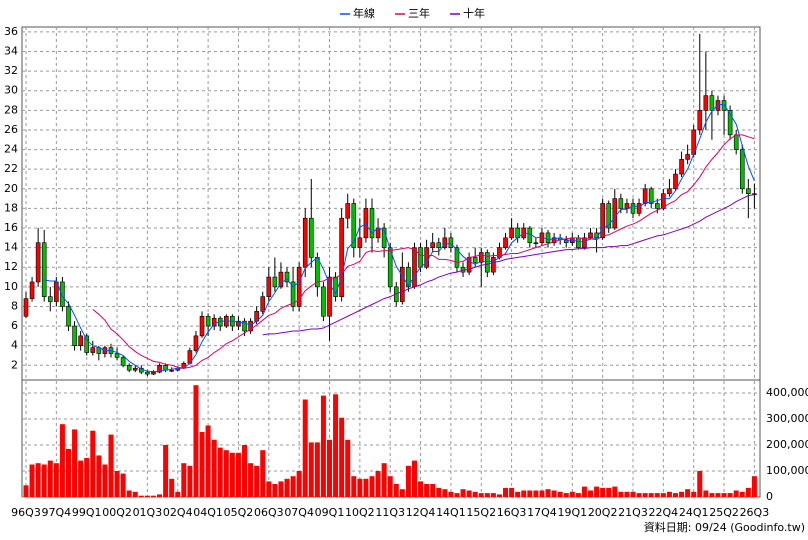 This screenshot has width=808, height=540. I want to click on y-tick-label: 20, so click(11, 188).